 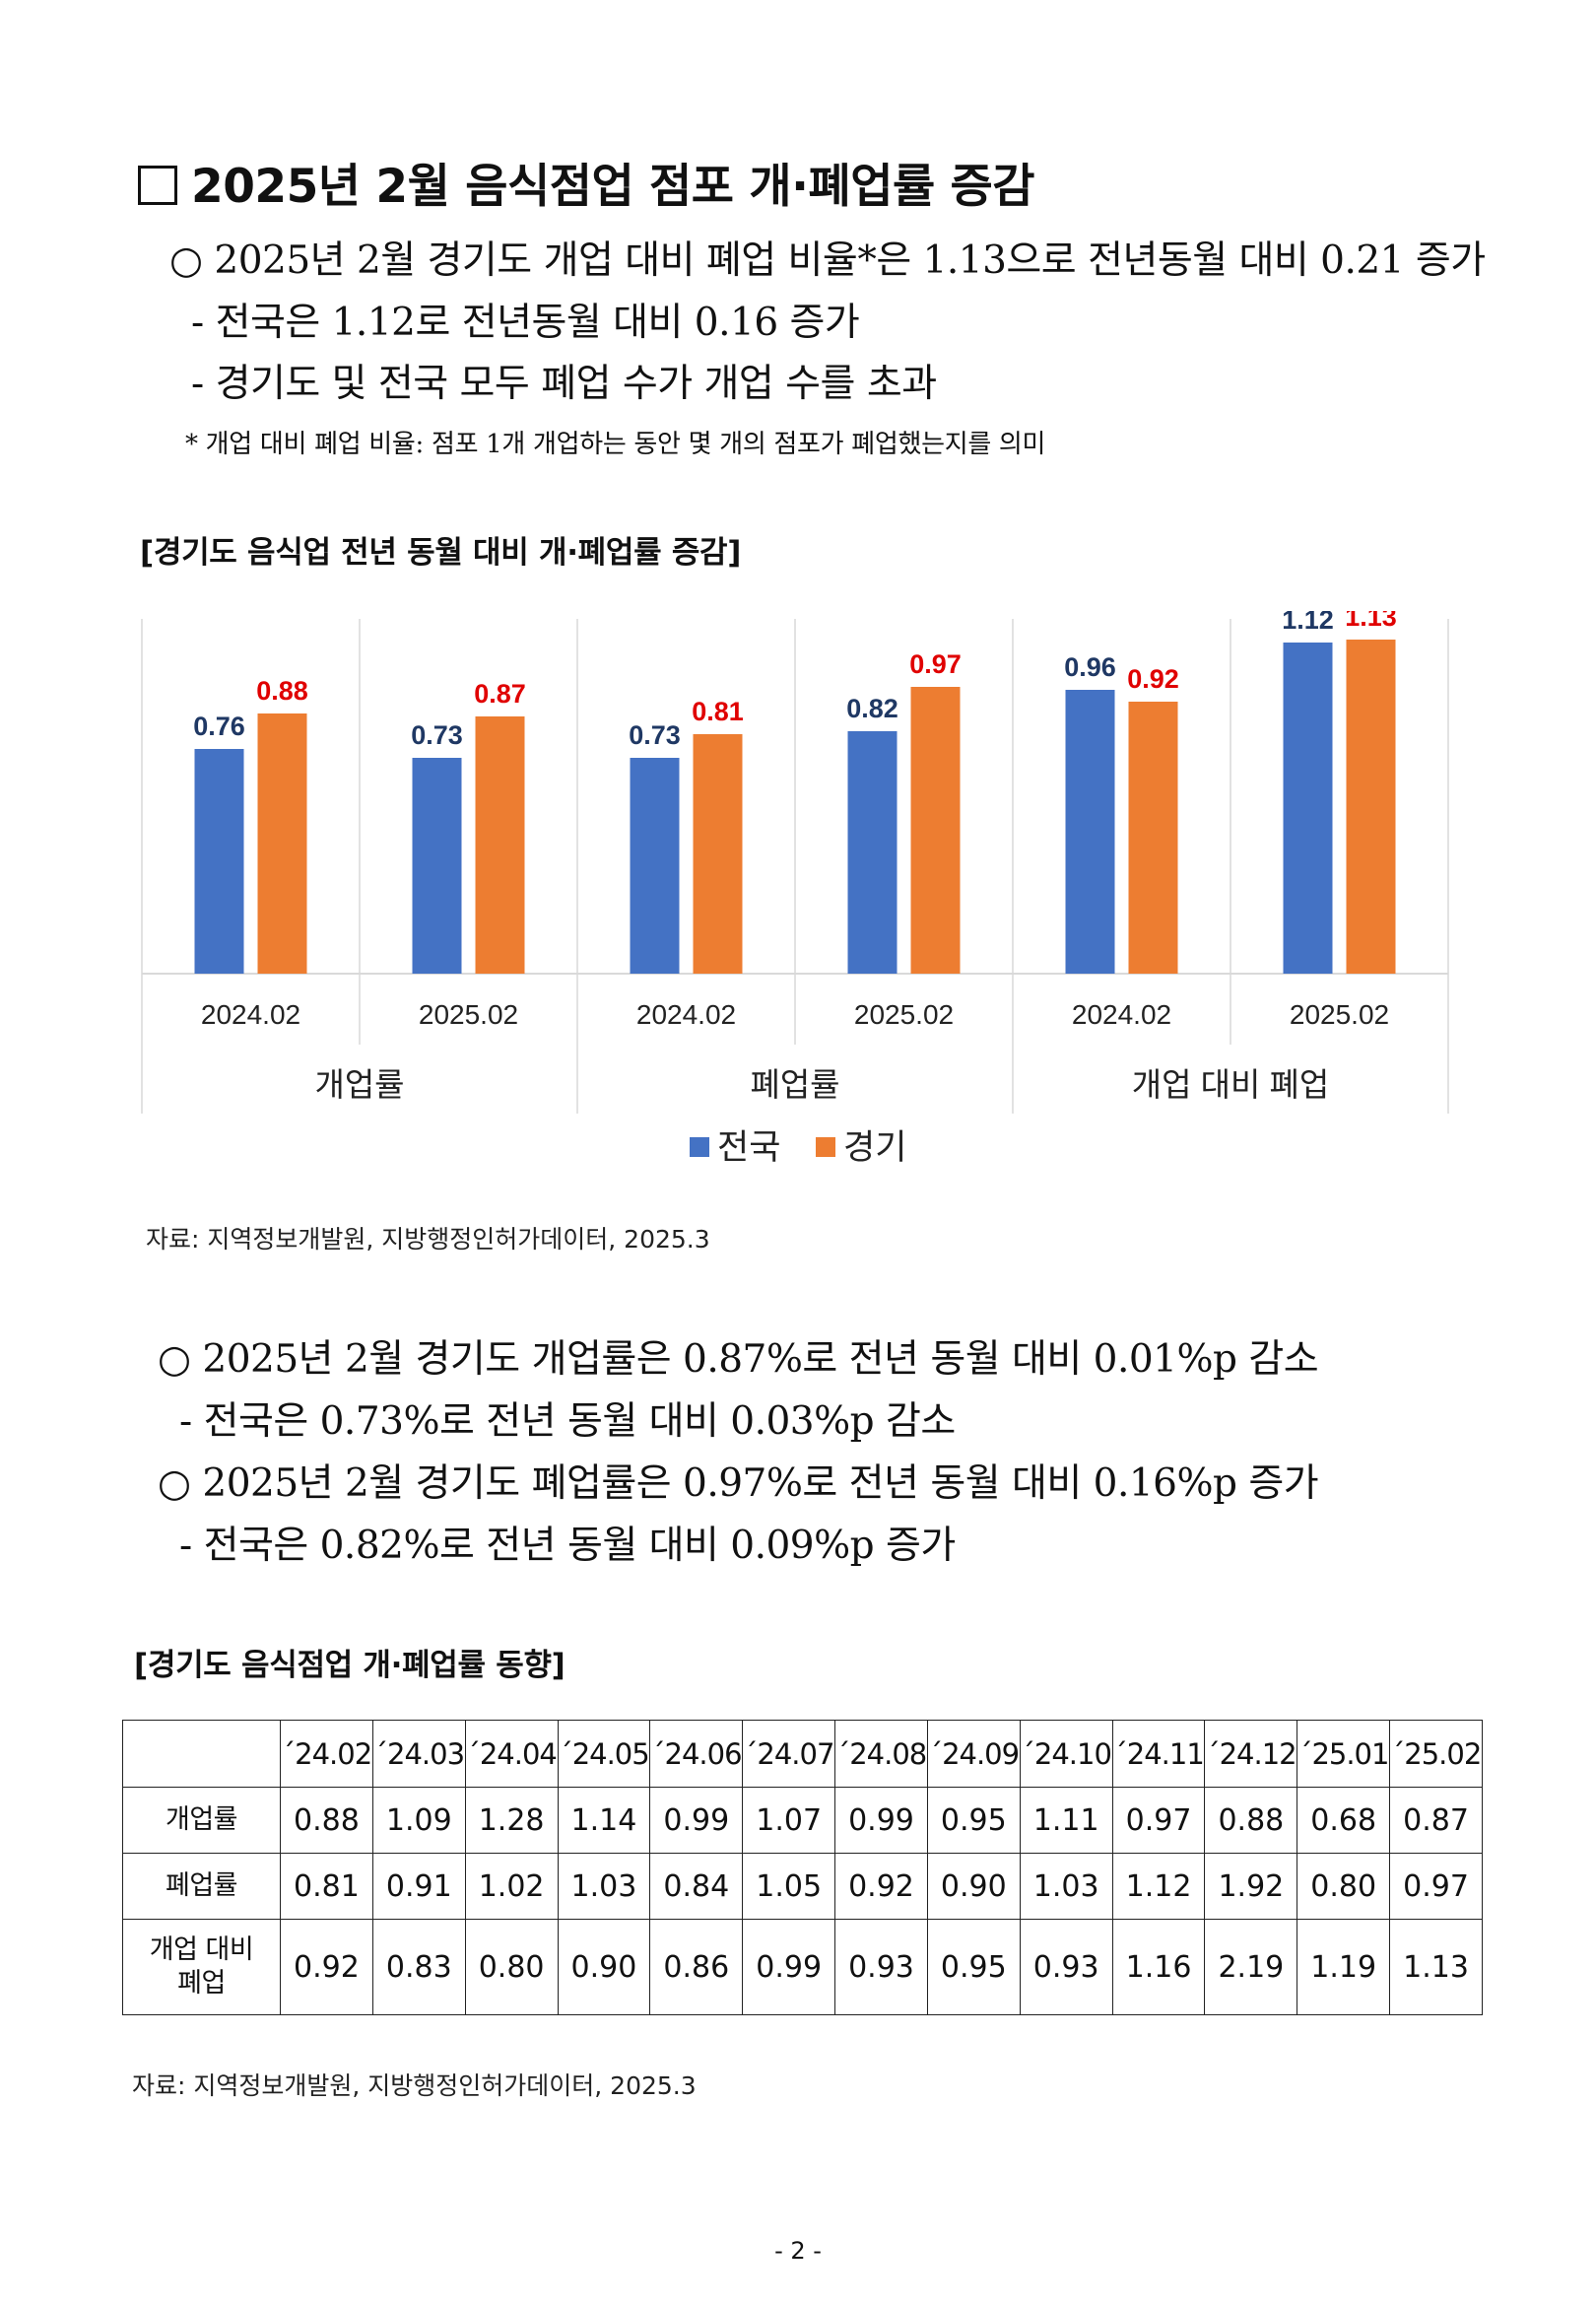 What do you see at coordinates (826, 1147) in the screenshot?
I see `legend-swatch-경기` at bounding box center [826, 1147].